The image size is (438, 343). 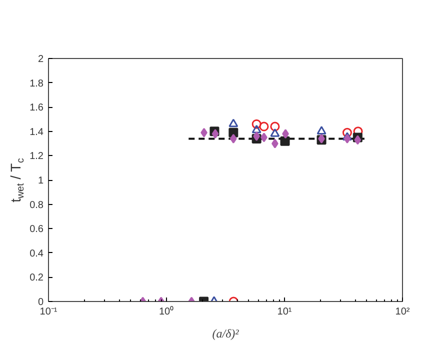 What do you see at coordinates (37, 108) in the screenshot?
I see `y-tick-label: 1.6` at bounding box center [37, 108].